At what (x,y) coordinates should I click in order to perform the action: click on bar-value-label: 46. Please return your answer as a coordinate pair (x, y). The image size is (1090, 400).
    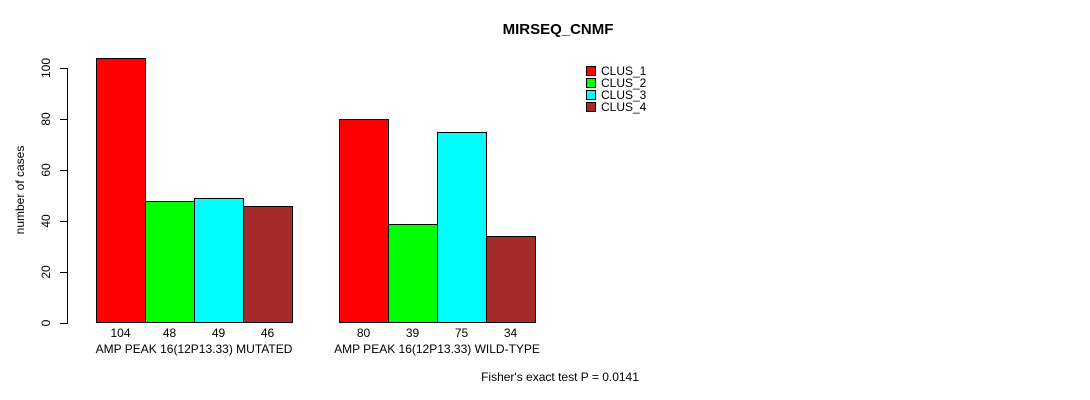
    Looking at the image, I should click on (267, 333).